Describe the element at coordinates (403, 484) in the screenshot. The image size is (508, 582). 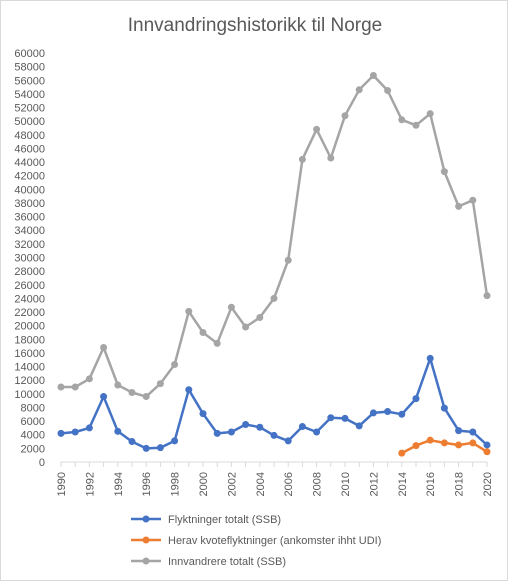
I see `x-tick-label: 2014` at that location.